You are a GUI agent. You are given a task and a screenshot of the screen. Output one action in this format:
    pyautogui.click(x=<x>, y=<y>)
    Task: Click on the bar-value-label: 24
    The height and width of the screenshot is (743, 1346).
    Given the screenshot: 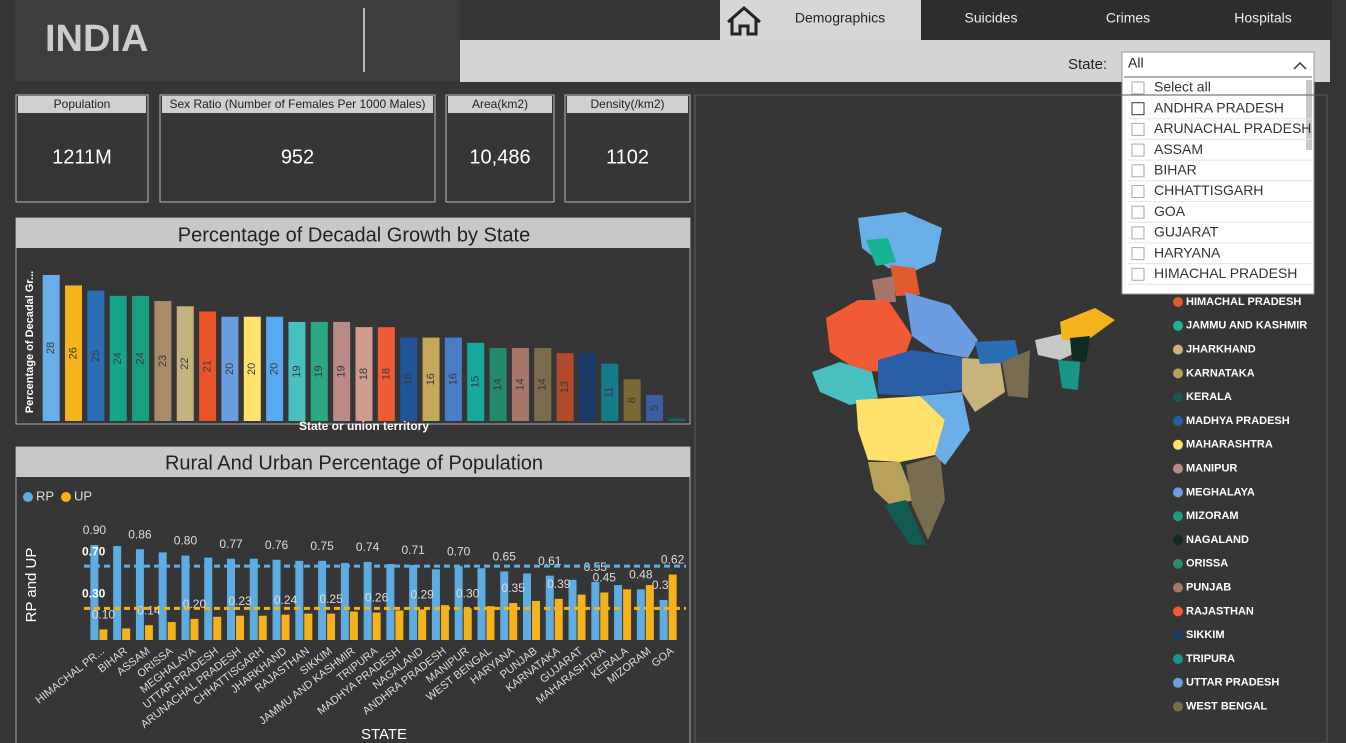 What is the action you would take?
    pyautogui.click(x=118, y=358)
    